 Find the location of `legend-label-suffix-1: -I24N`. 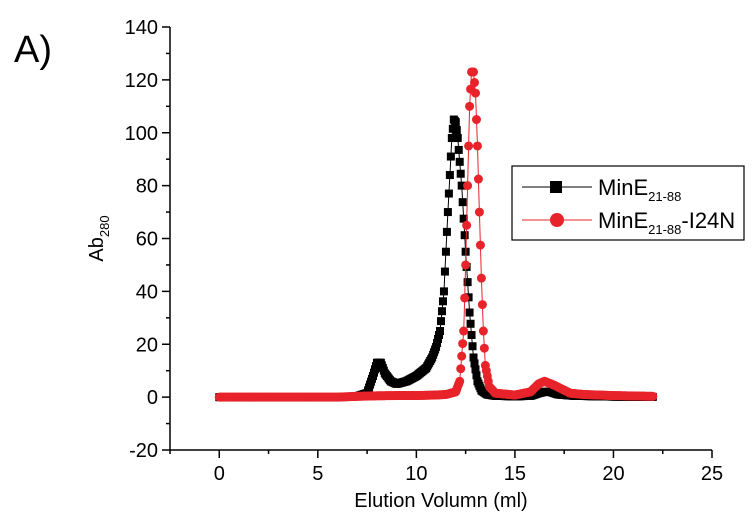

legend-label-suffix-1: -I24N is located at coordinates (708, 220).